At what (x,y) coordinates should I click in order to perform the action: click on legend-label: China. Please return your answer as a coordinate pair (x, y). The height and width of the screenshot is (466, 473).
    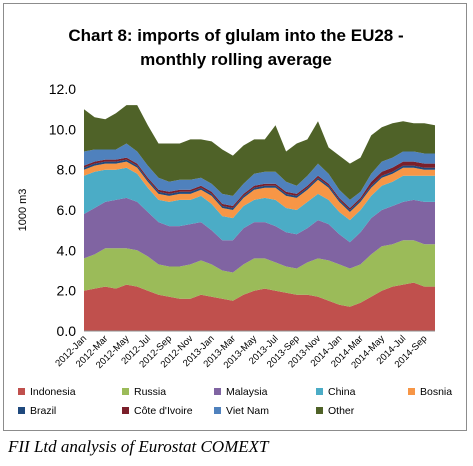
    Looking at the image, I should click on (342, 392).